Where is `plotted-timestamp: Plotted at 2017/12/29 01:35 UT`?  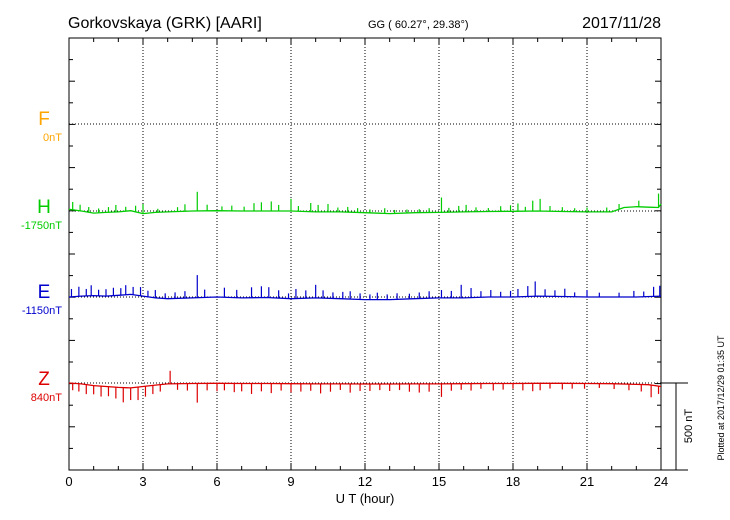 plotted-timestamp: Plotted at 2017/12/29 01:35 UT is located at coordinates (721, 398).